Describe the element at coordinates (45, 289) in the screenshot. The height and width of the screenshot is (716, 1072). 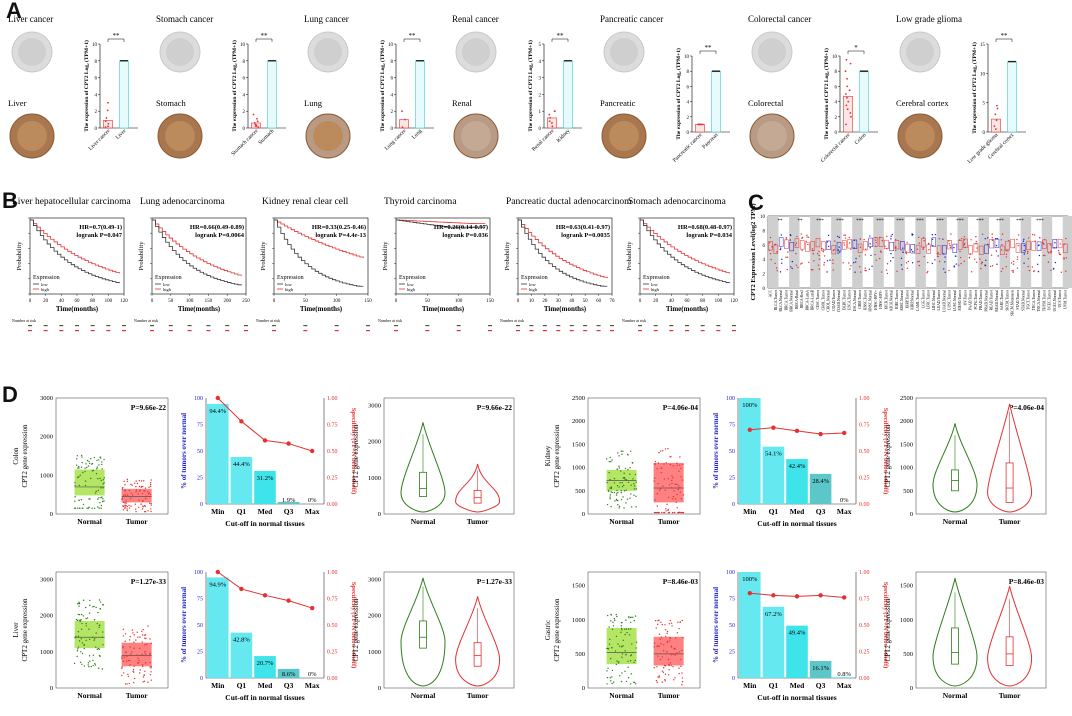
I see `km-legend-high: high` at that location.